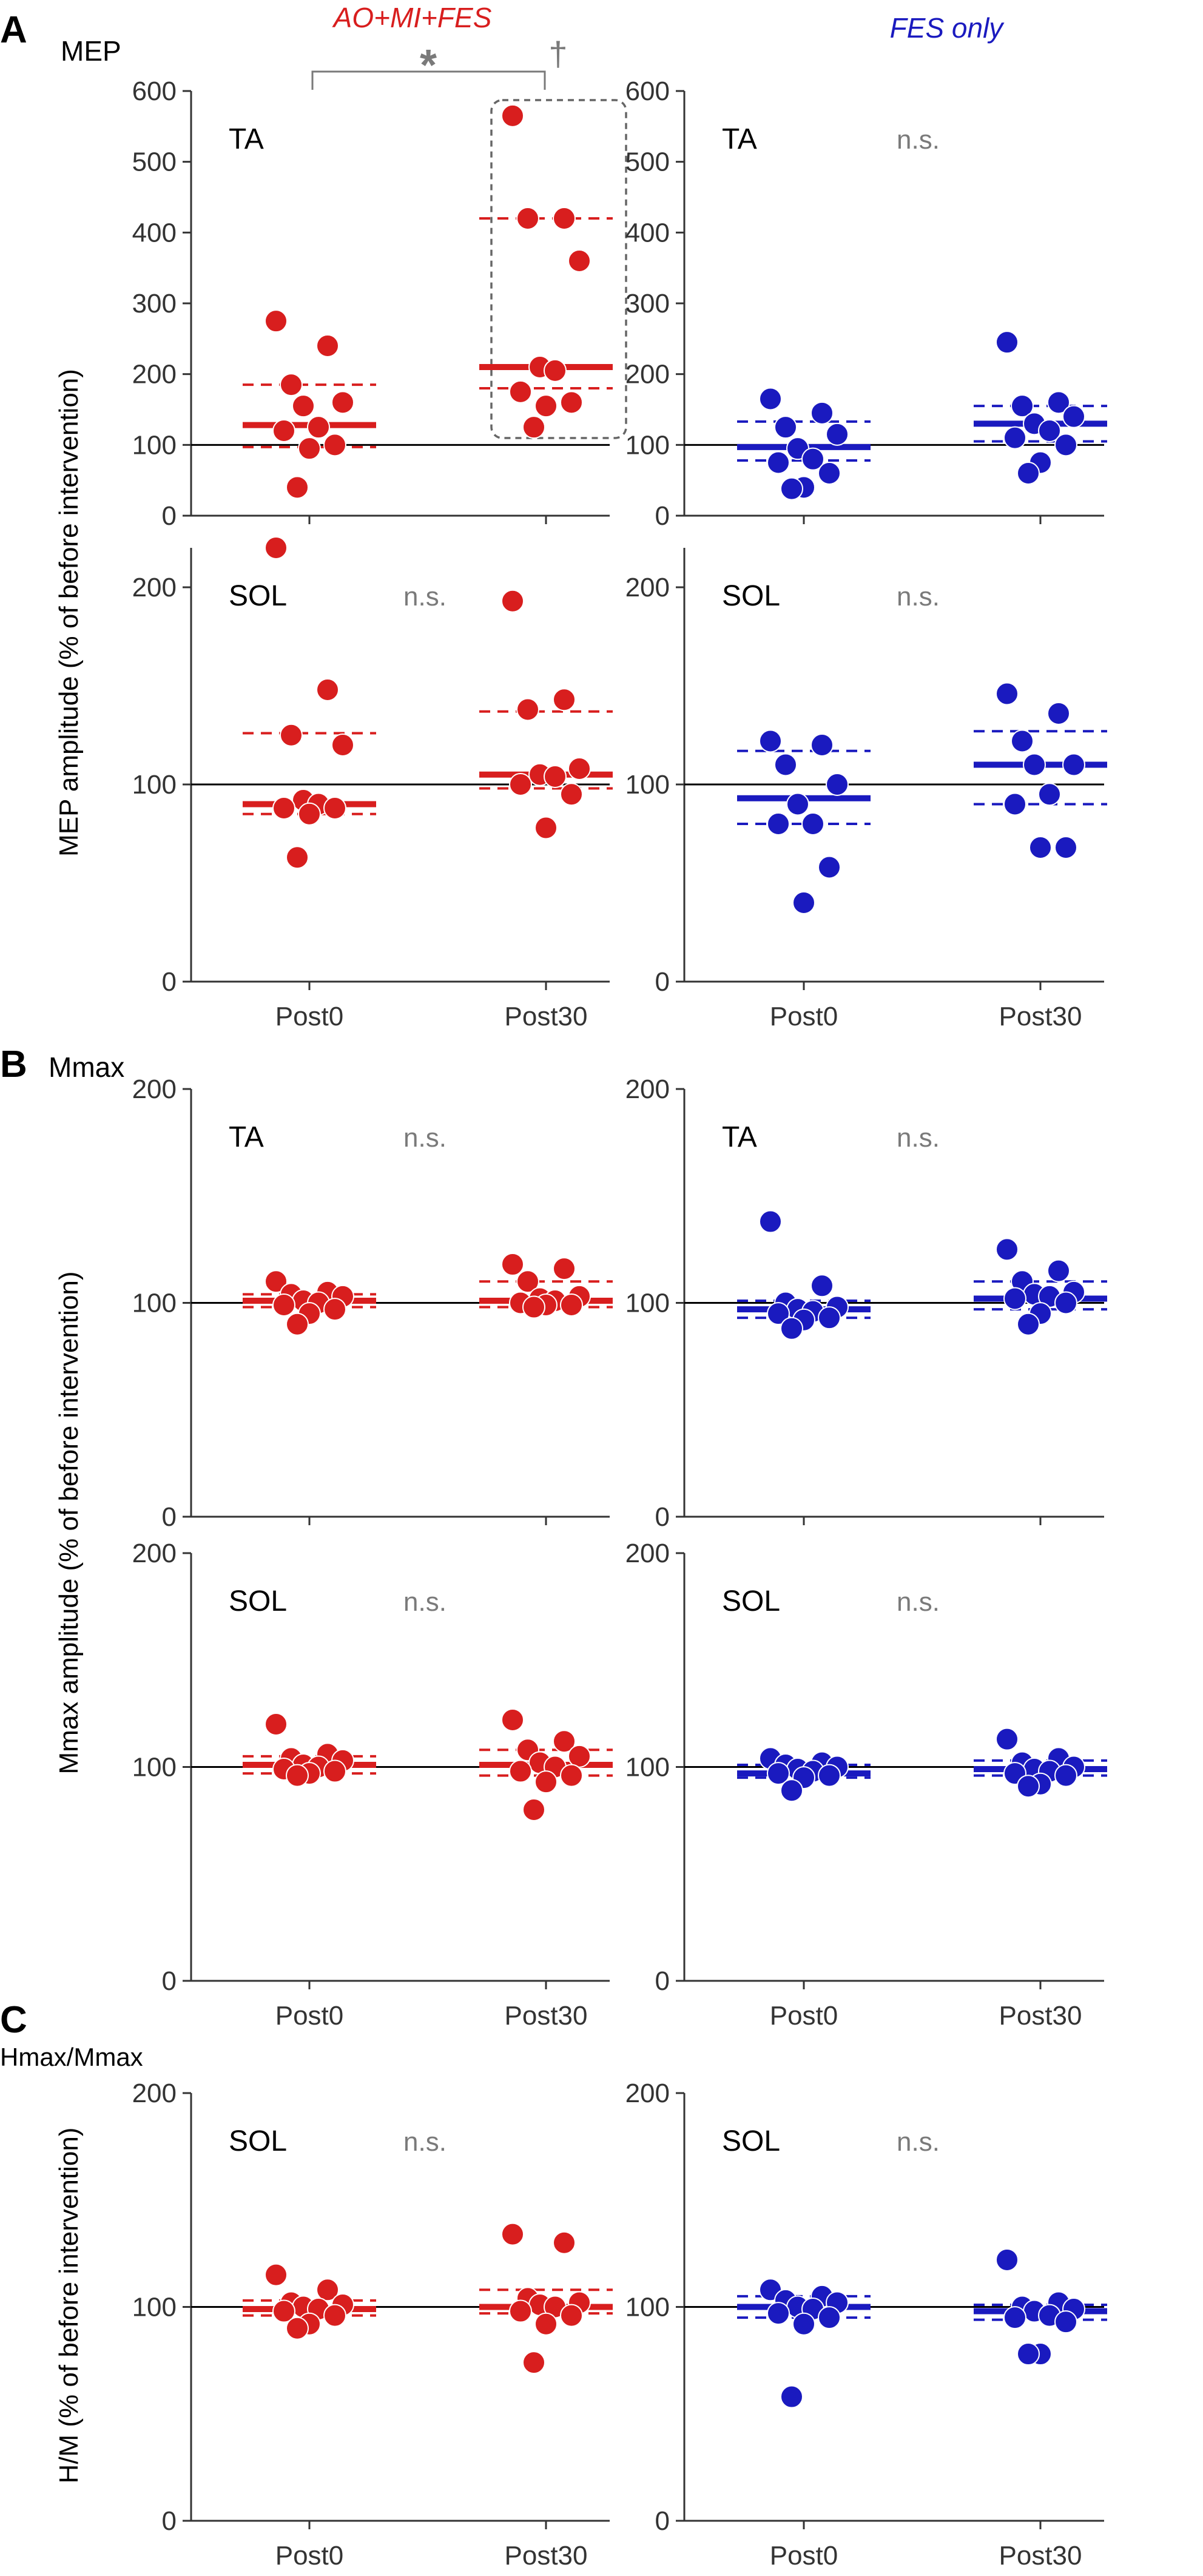 This screenshot has width=1203, height=2576. Describe the element at coordinates (14, 1064) in the screenshot. I see `panel-letter-b: B` at that location.